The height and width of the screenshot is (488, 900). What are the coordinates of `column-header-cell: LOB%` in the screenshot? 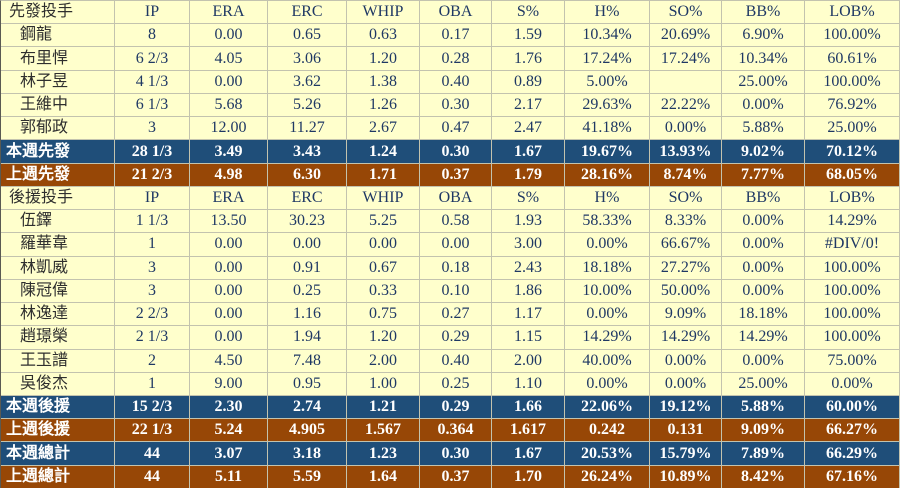 It's located at (852, 198).